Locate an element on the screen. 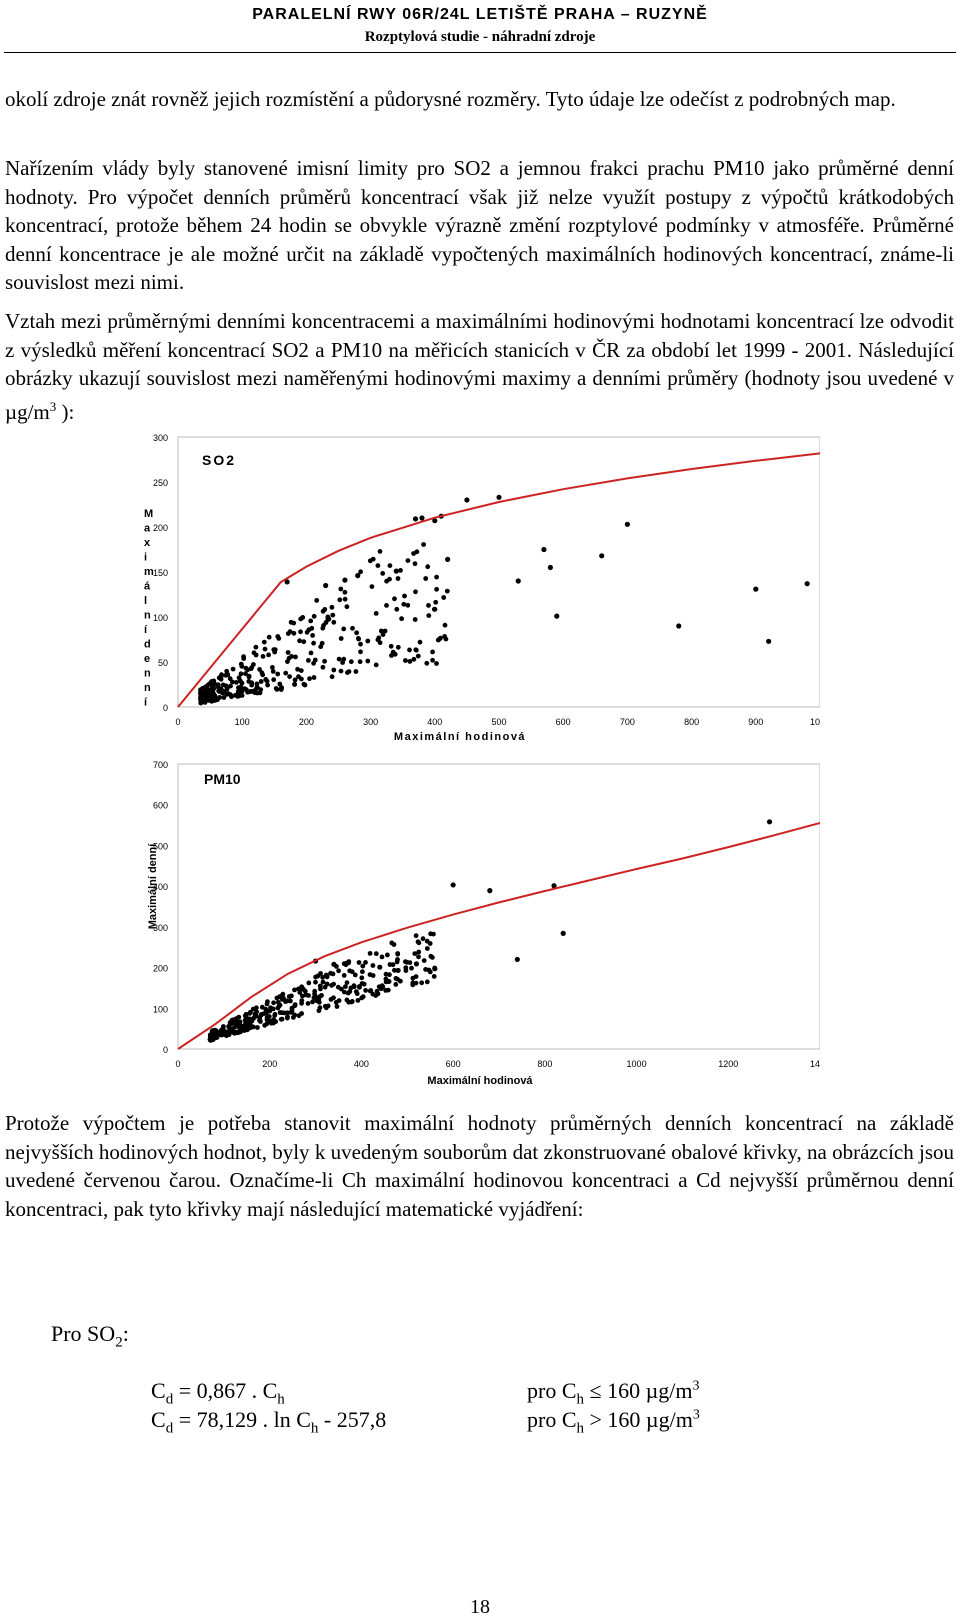 The image size is (960, 1624). formula-c: C is located at coordinates (158, 1390).